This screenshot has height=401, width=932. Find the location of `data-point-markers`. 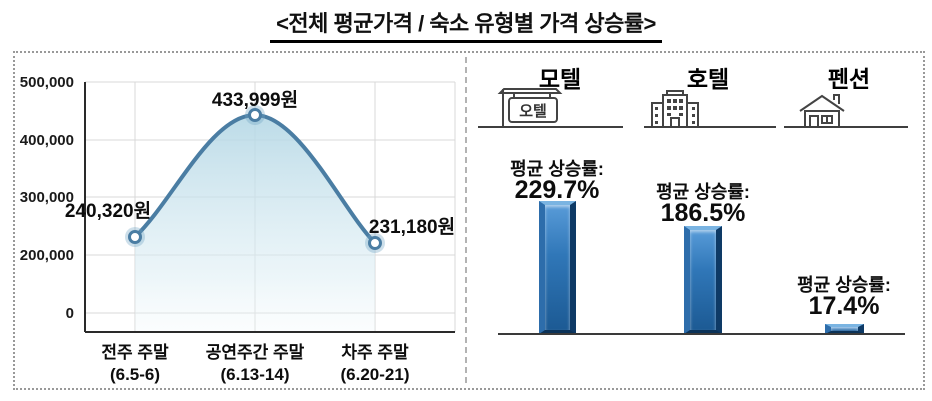

data-point-markers is located at coordinates (255, 179).